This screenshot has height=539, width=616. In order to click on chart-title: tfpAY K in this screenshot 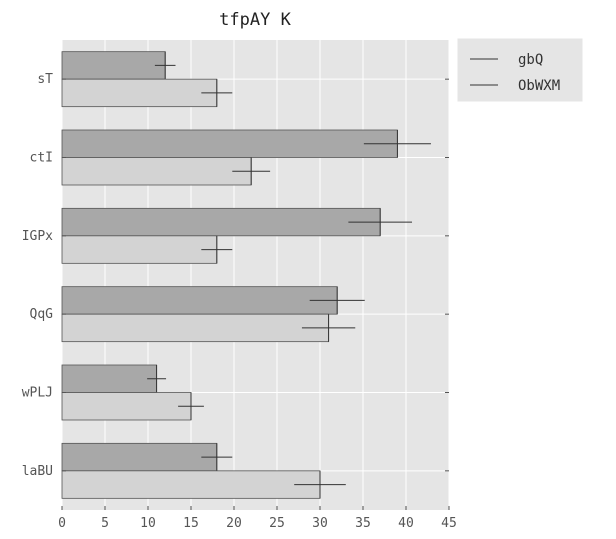, I will do `click(255, 20)`.